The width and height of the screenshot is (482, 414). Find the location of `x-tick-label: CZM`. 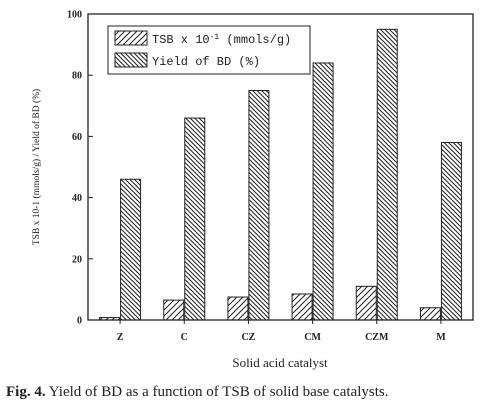

x-tick-label: CZM is located at coordinates (377, 337).